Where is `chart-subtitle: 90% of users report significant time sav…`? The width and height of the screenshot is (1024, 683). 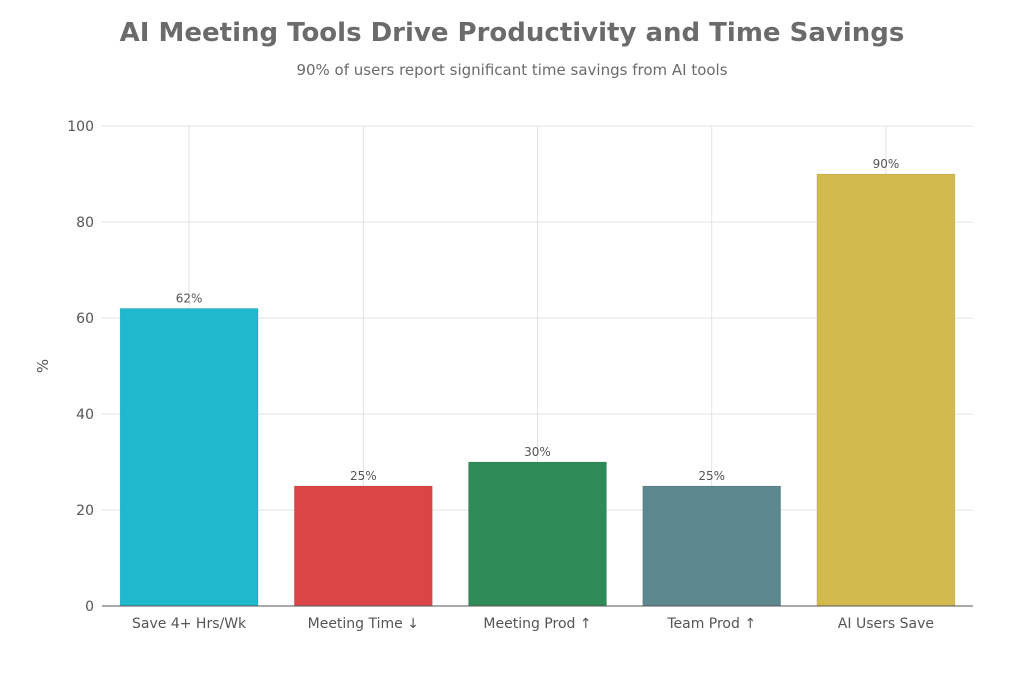 chart-subtitle: 90% of users report significant time sav… is located at coordinates (512, 70).